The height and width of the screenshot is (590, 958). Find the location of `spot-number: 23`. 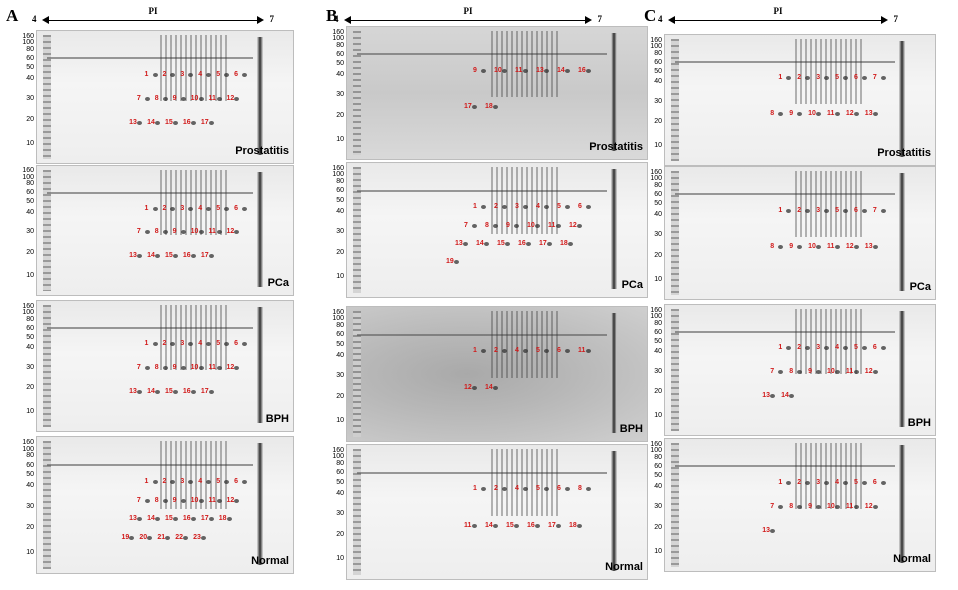

spot-number: 23 is located at coordinates (197, 537).